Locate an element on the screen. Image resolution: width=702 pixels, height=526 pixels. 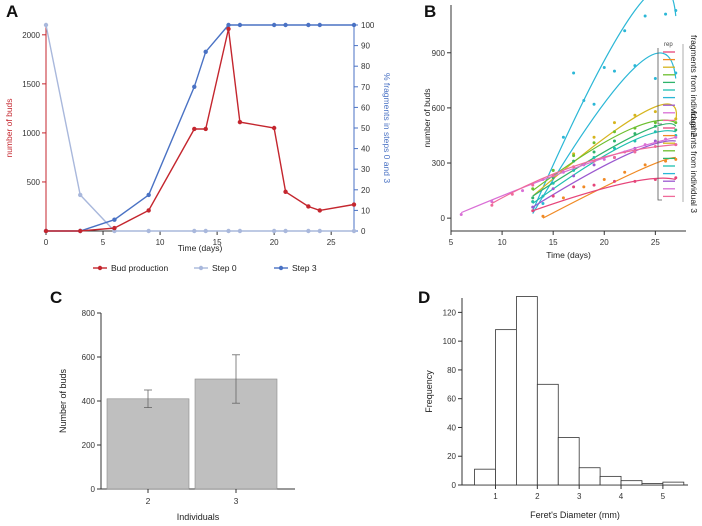
y-tick-label: 900 is located at coordinates (439, 53).